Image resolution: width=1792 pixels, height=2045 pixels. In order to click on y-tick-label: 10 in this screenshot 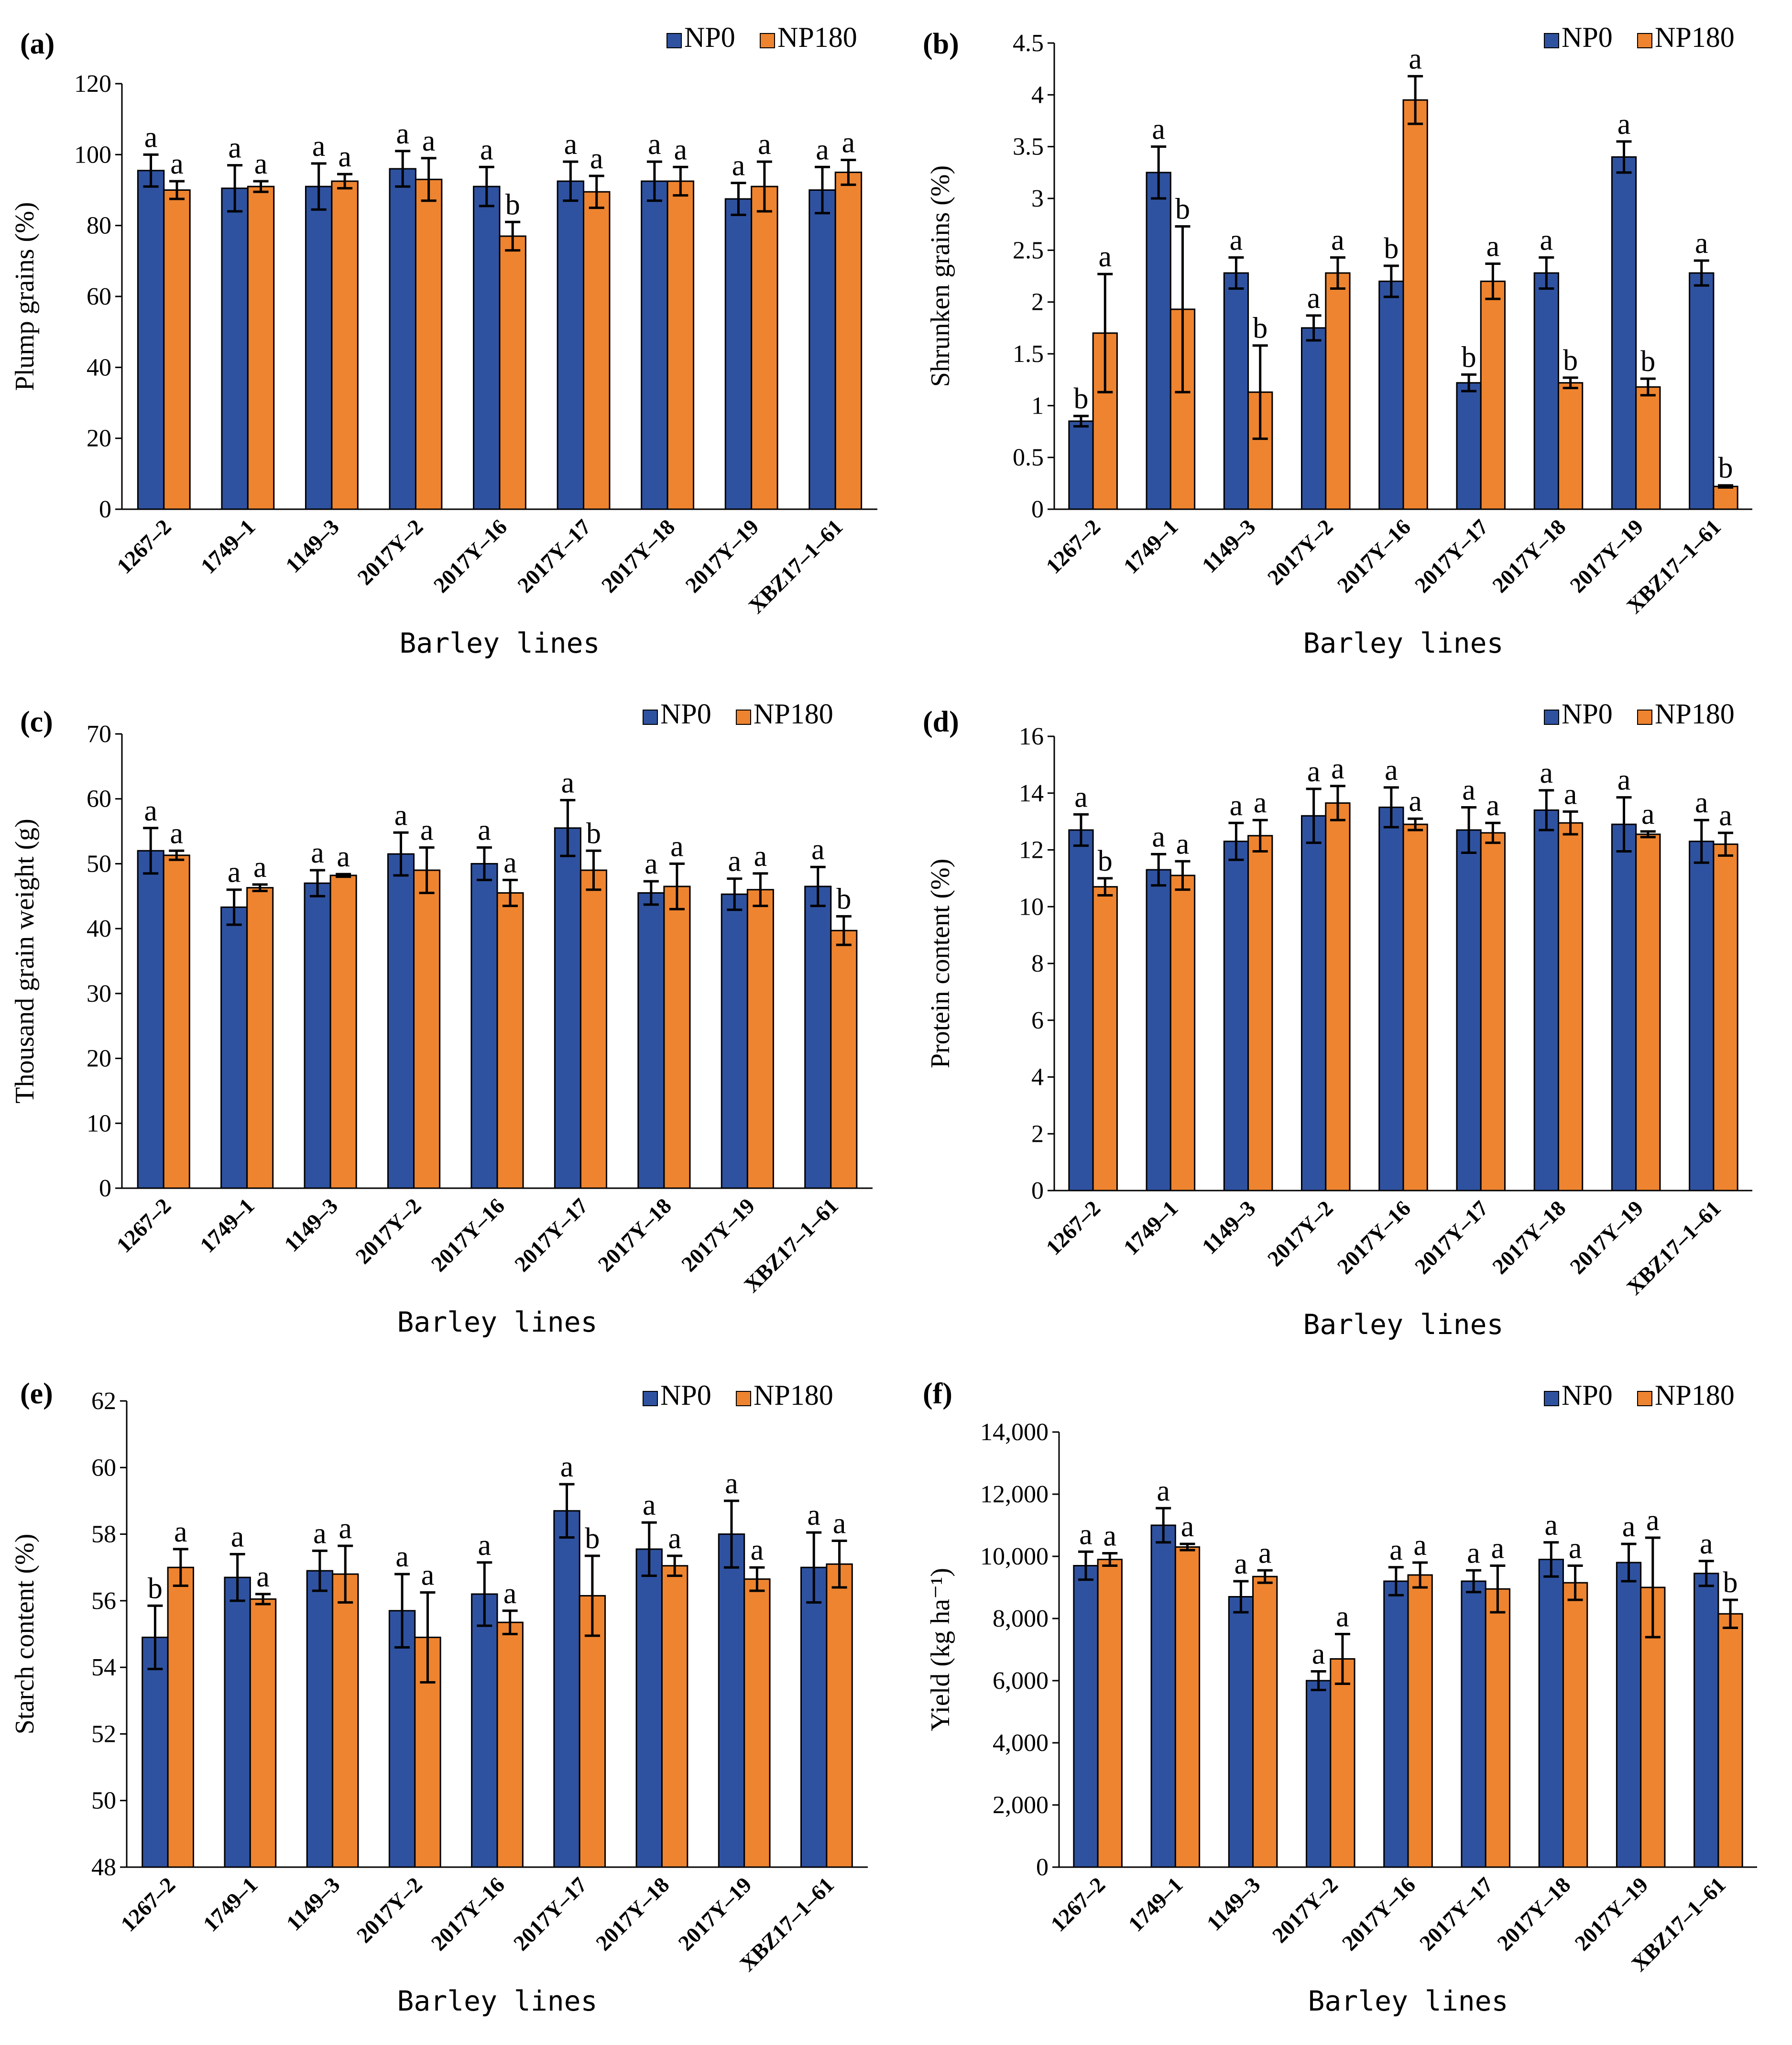, I will do `click(99, 1123)`.